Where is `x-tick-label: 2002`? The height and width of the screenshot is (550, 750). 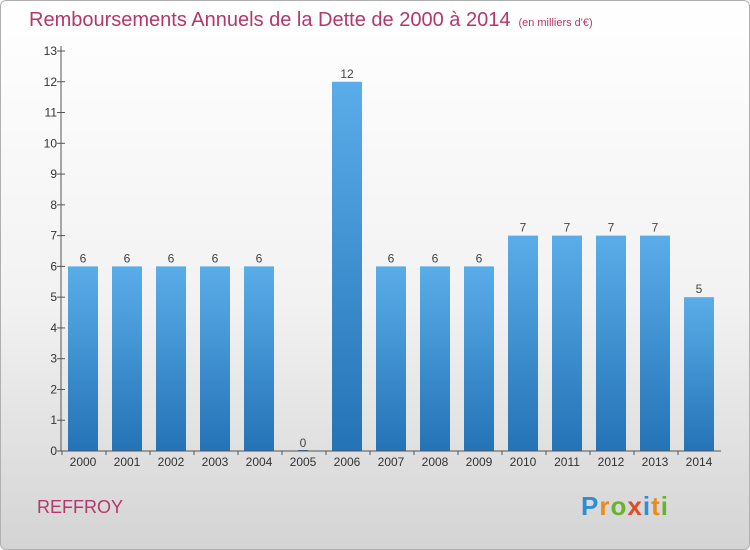
x-tick-label: 2002 is located at coordinates (171, 462).